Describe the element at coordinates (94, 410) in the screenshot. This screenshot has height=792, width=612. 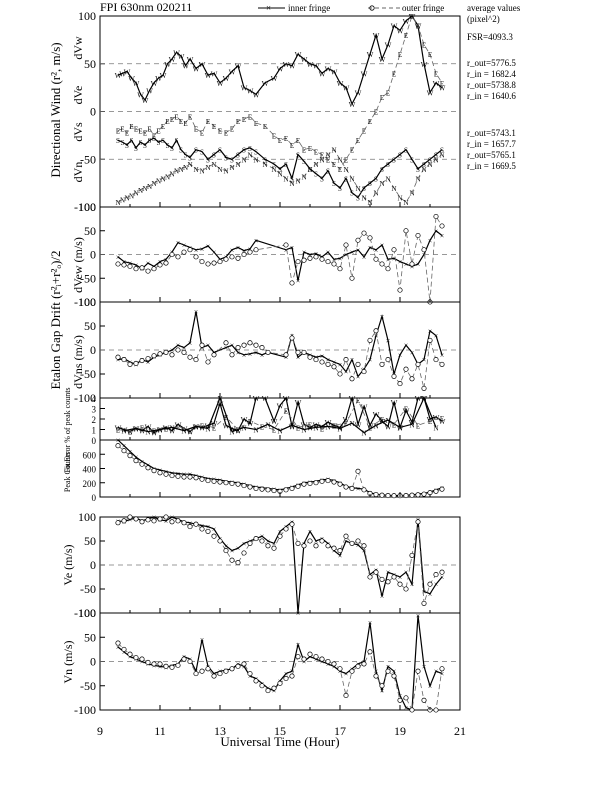
I see `y-tick-label: 3` at that location.